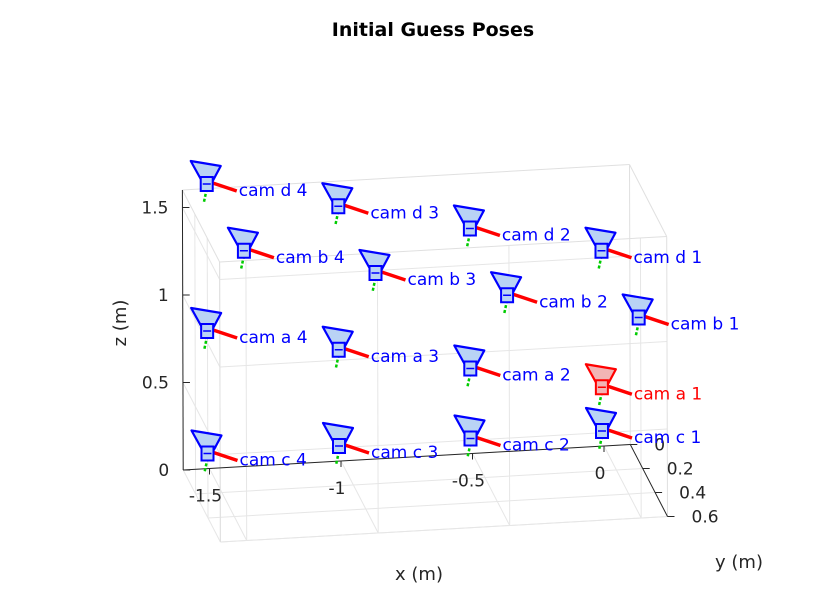 The image size is (838, 614). I want to click on camera-label: cam d 1, so click(667, 258).